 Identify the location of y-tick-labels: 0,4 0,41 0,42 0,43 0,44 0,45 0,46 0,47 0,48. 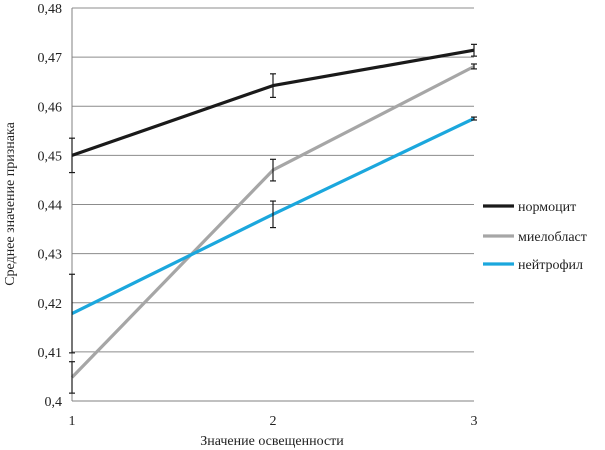
(50, 206).